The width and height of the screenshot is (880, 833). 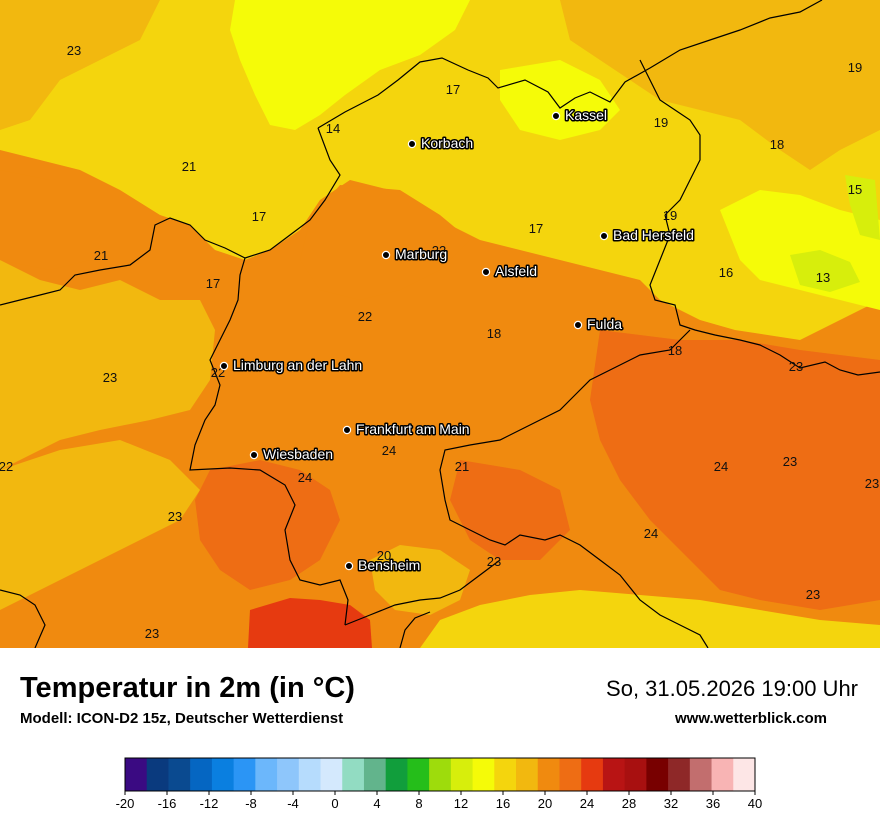 What do you see at coordinates (503, 803) in the screenshot?
I see `legend-tick-label: 16` at bounding box center [503, 803].